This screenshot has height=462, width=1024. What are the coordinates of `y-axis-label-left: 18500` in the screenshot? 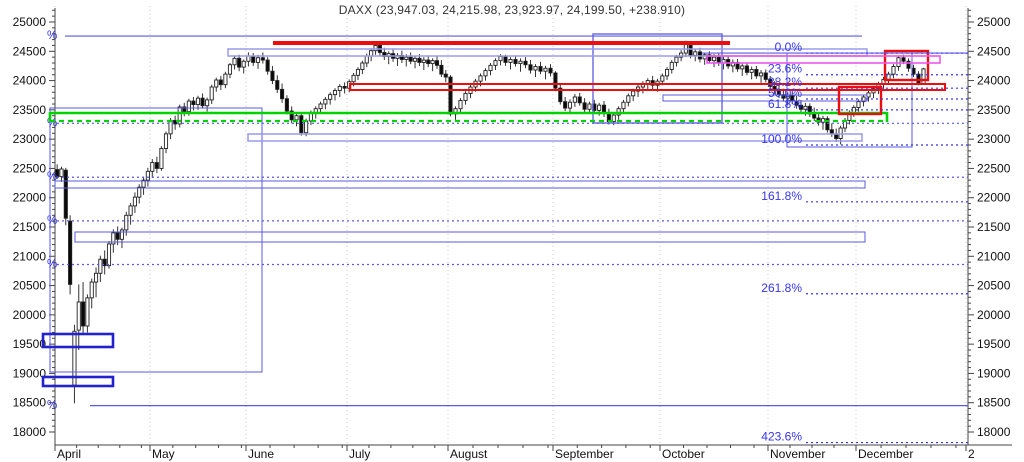 It's located at (30, 403).